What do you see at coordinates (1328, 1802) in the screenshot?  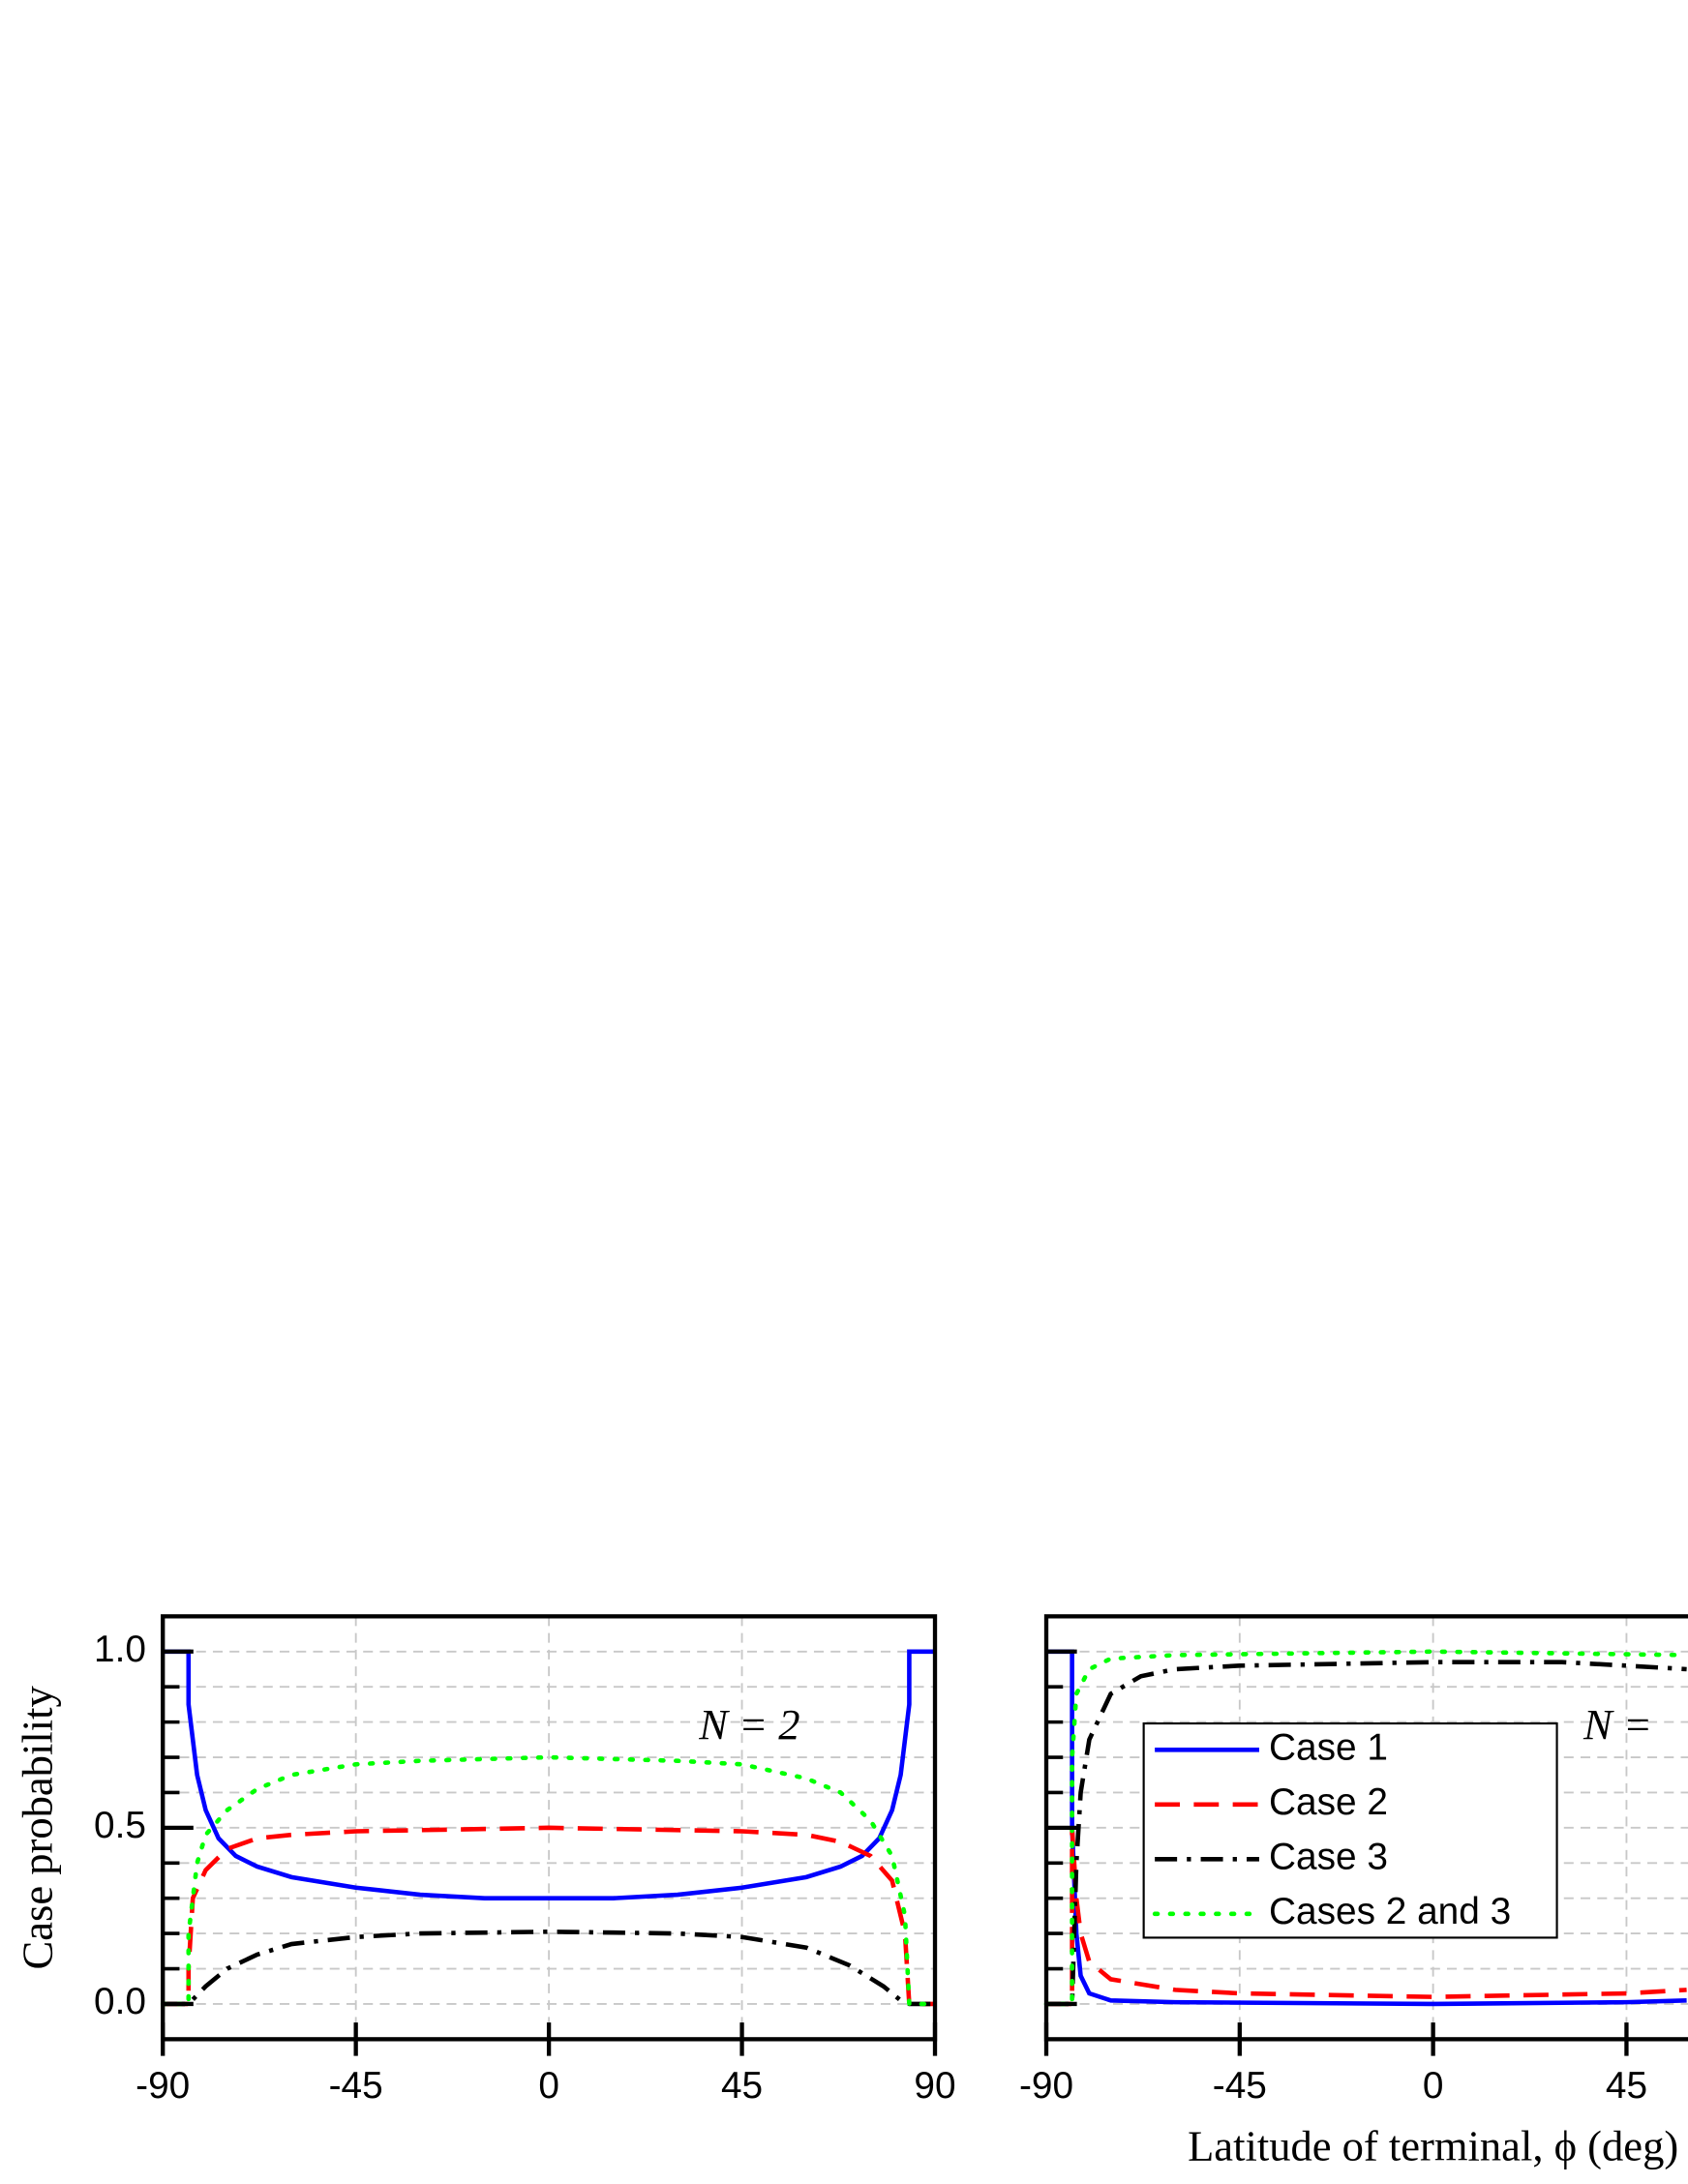 I see `legend-label: Case 2` at bounding box center [1328, 1802].